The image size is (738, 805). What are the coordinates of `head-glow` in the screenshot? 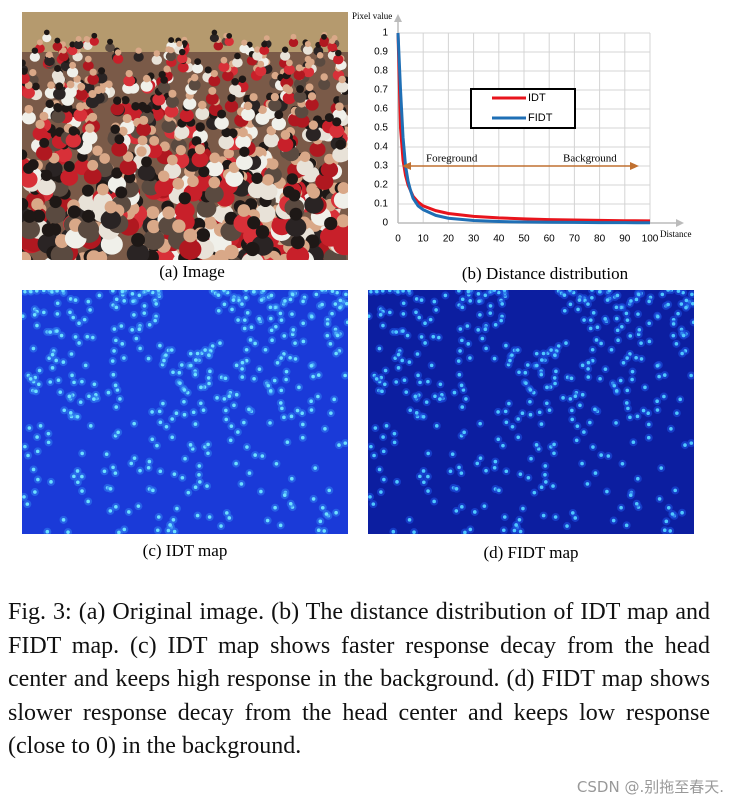 It's located at (345, 322).